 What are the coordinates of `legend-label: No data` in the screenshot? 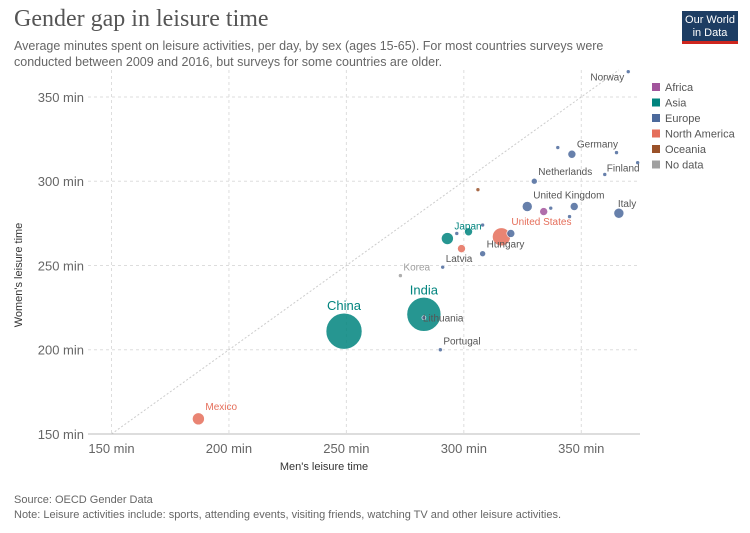 It's located at (684, 166).